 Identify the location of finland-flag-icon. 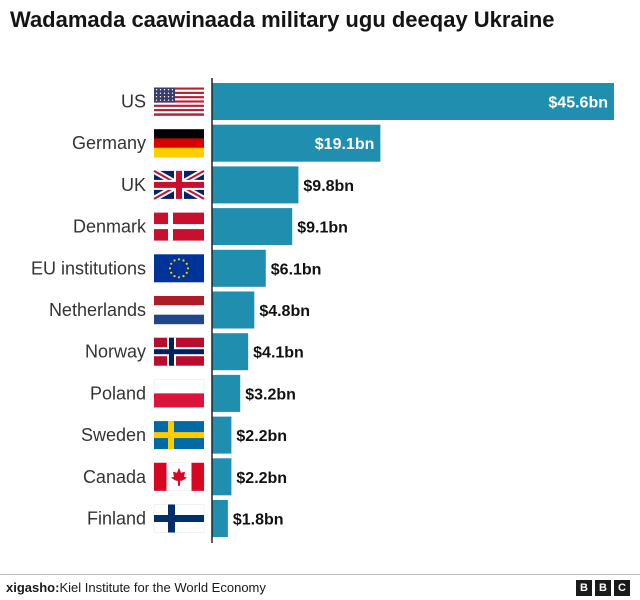
(179, 518).